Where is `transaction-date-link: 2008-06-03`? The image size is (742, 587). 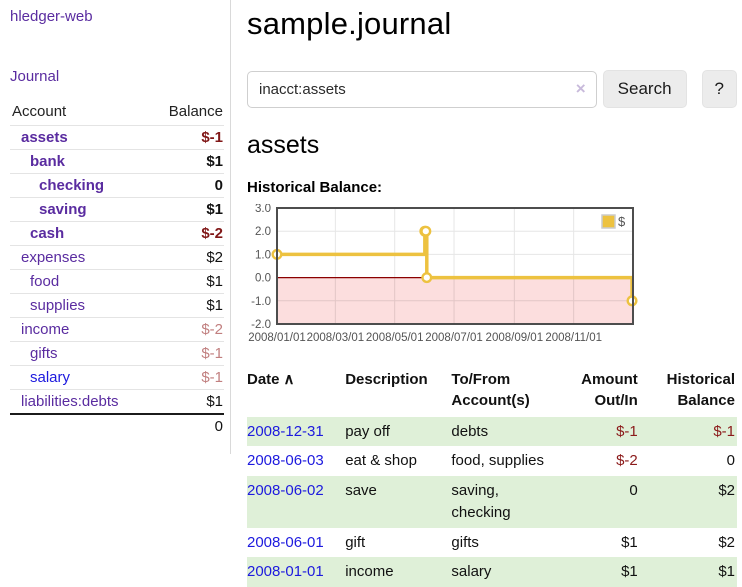
transaction-date-link: 2008-06-03 is located at coordinates (285, 461).